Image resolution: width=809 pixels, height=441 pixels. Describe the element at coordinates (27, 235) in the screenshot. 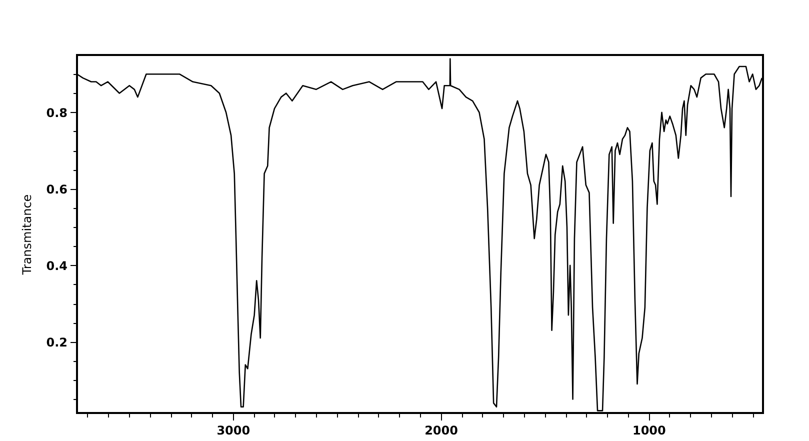

I see `y-axis-title: Transmitance` at that location.